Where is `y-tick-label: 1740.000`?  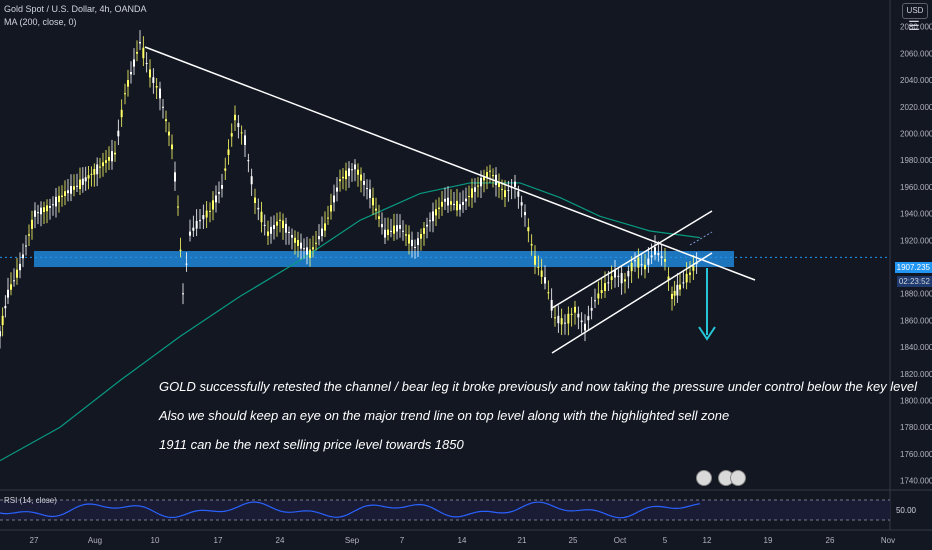
y-tick-label: 1740.000 is located at coordinates (916, 481).